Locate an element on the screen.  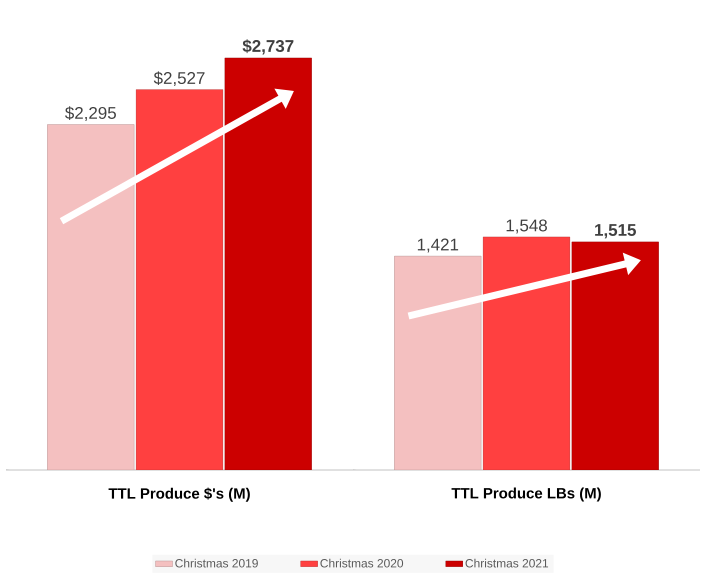
data-label: 1,515 is located at coordinates (615, 231).